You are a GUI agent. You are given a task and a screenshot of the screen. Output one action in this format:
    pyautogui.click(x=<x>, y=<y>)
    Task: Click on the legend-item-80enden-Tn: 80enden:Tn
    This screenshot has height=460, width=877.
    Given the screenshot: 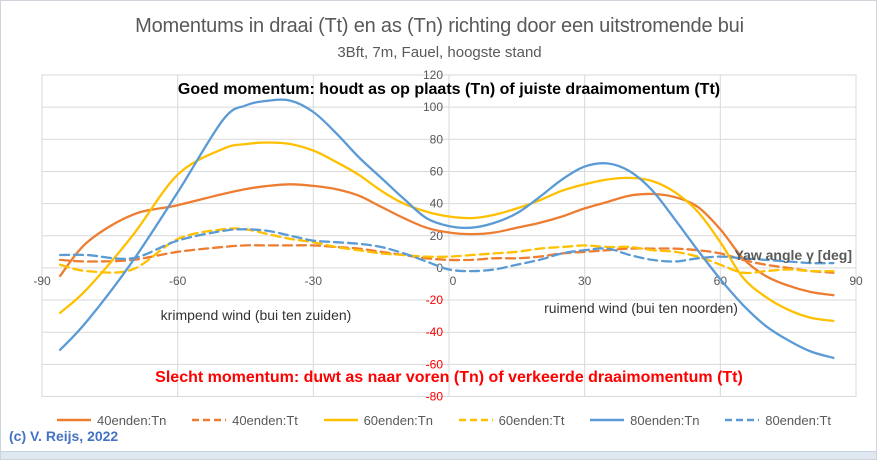 What is the action you would take?
    pyautogui.click(x=644, y=420)
    